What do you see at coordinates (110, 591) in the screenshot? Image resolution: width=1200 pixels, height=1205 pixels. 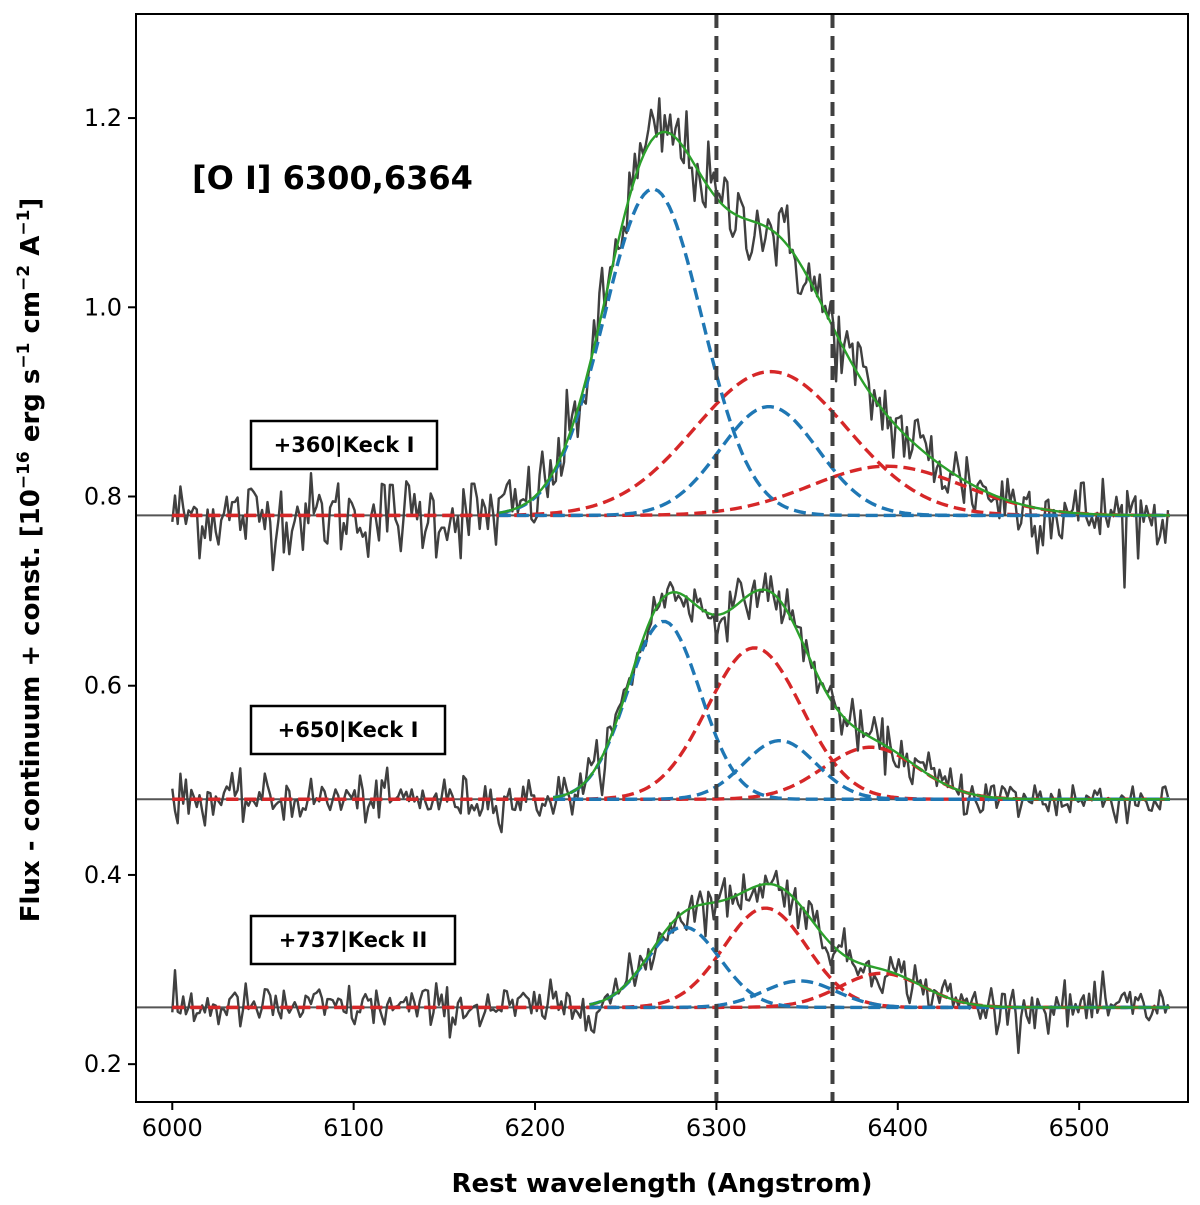 I see `y-axis: 0.2 0.4 0.6 0.8 1.0 1.2` at bounding box center [110, 591].